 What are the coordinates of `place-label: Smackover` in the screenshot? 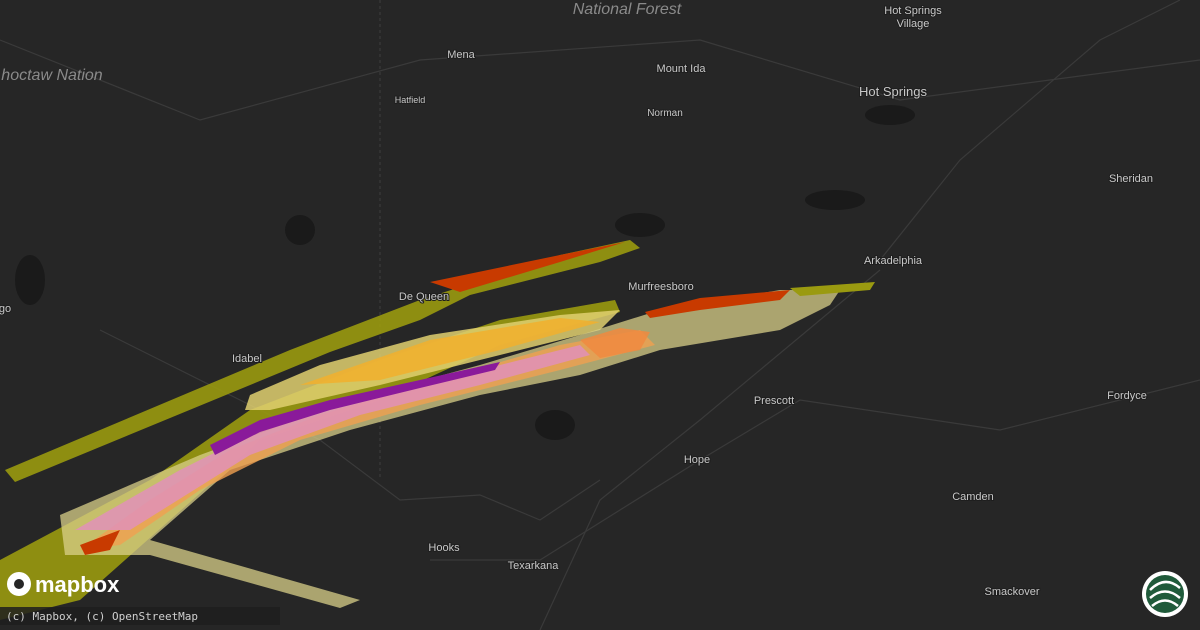 It's located at (1011, 592).